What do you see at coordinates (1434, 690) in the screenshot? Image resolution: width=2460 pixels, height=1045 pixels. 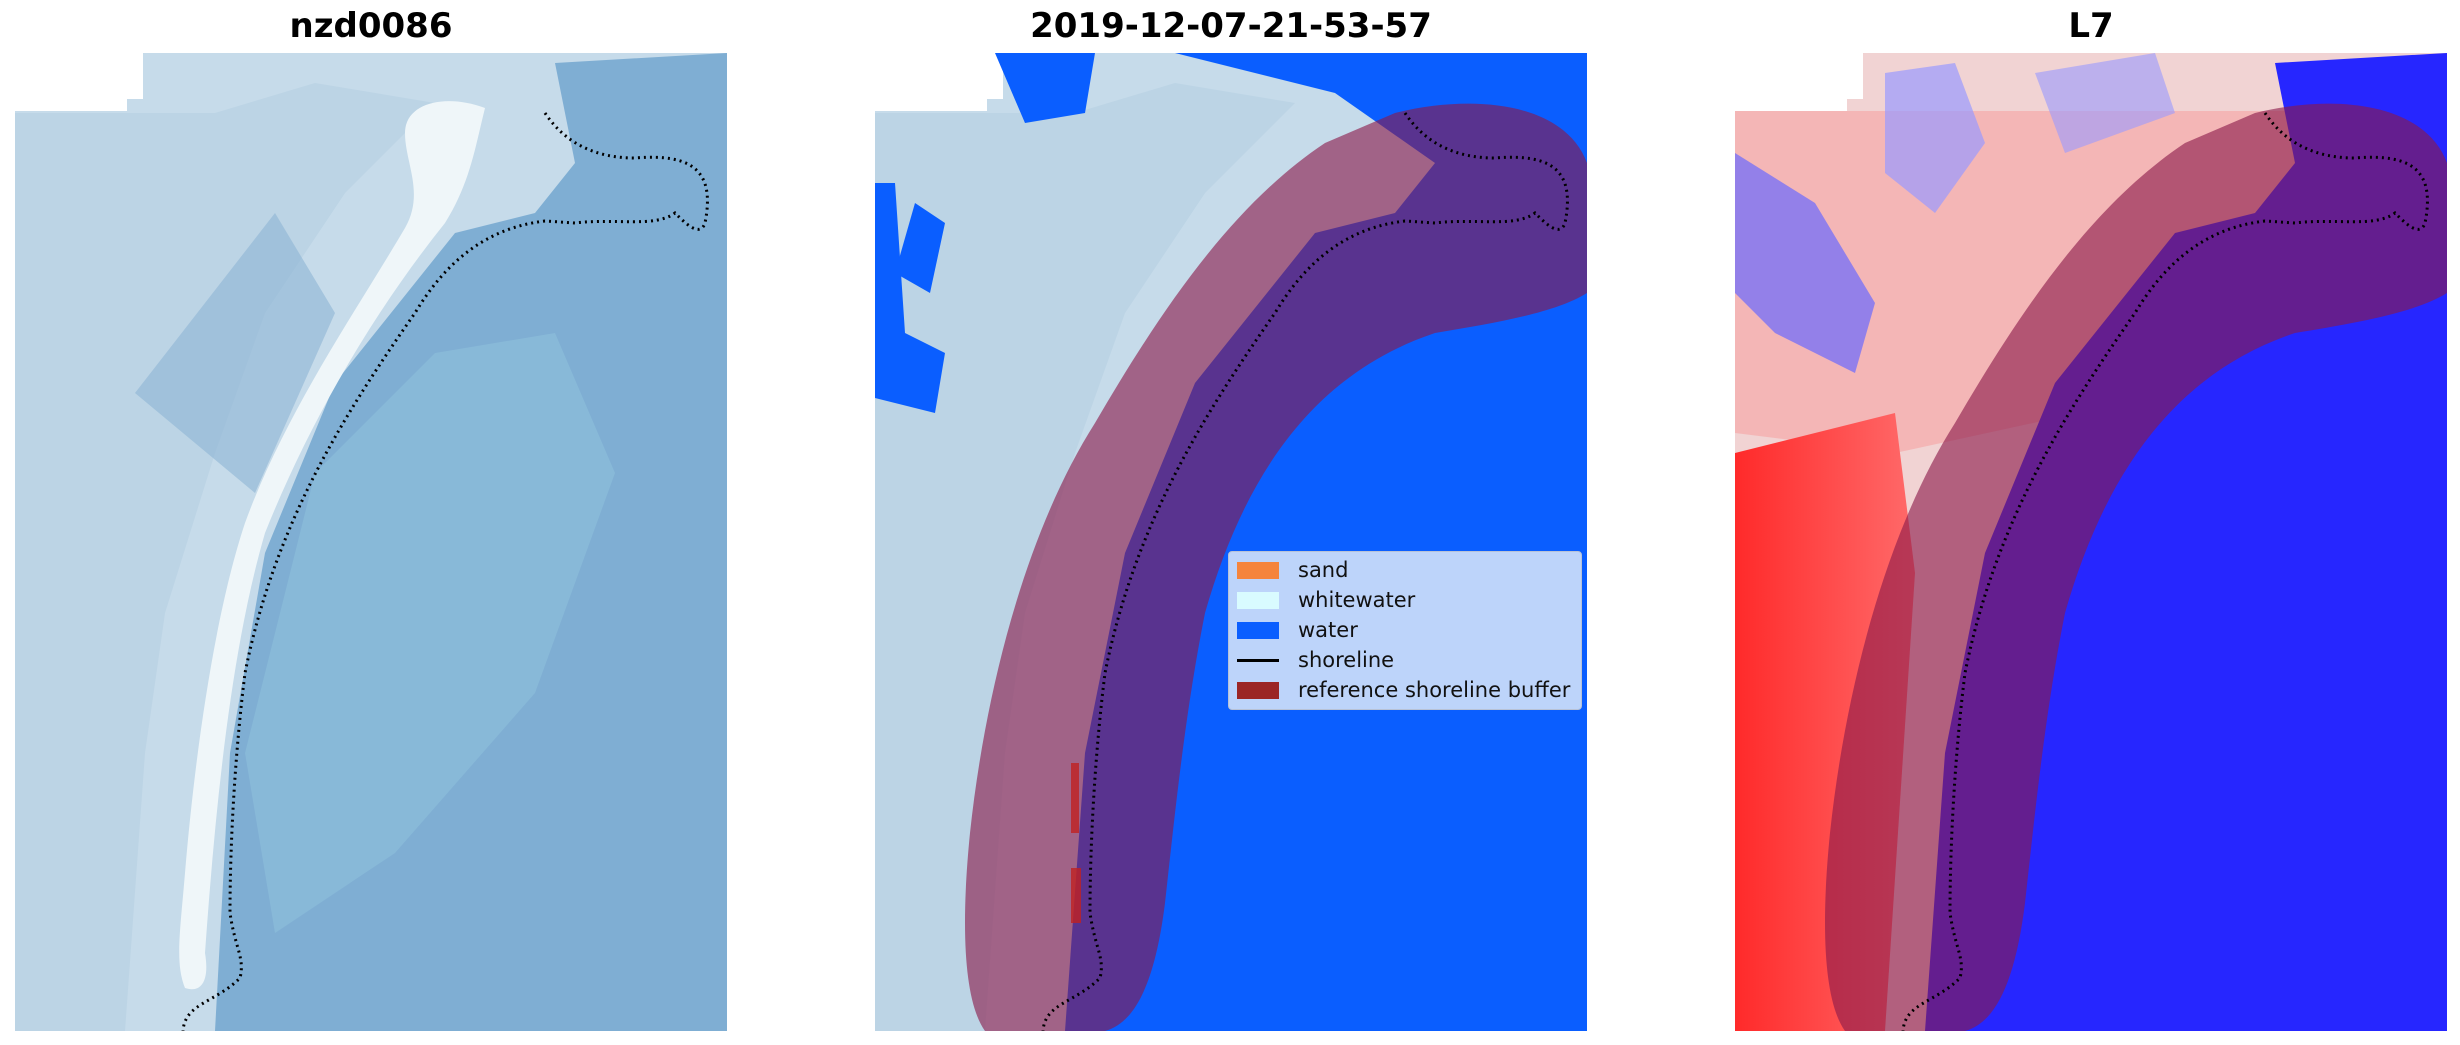 I see `legend-label: reference shoreline buffer` at bounding box center [1434, 690].